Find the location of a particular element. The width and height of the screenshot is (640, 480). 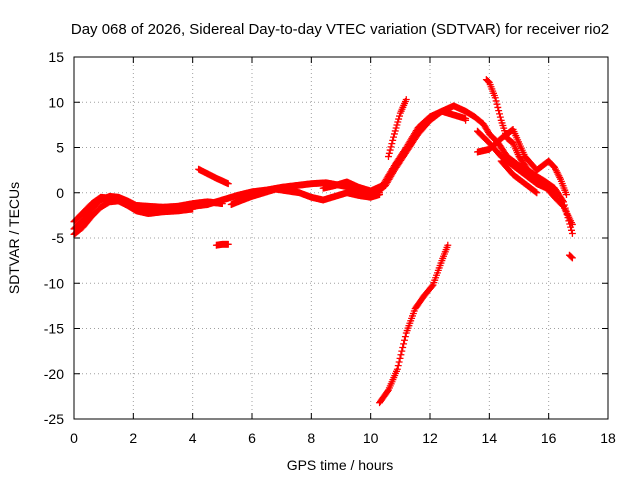

x-tick-labels: 0 2 4 6 8 10 12 14 16 18 is located at coordinates (343, 438).